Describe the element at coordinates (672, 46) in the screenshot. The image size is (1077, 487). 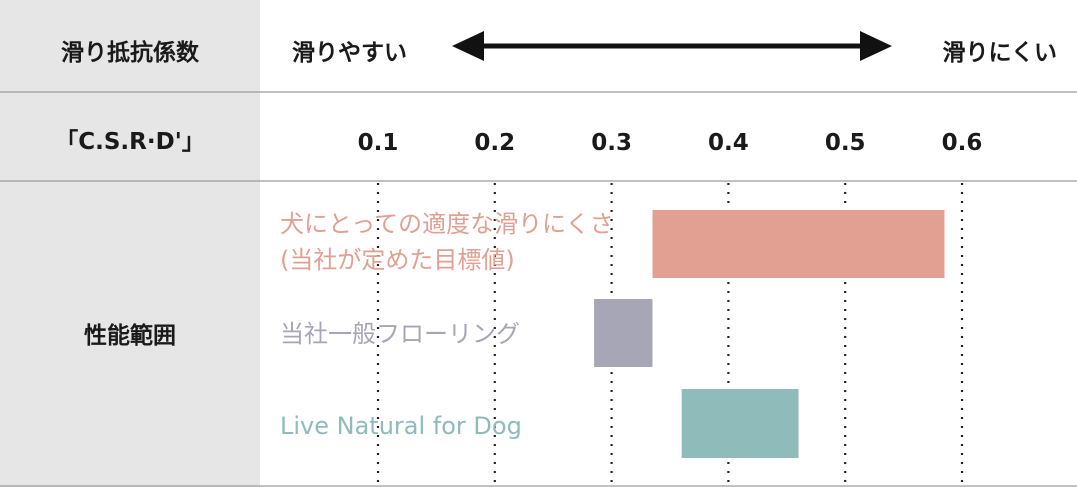
I see `double-arrow-icon` at that location.